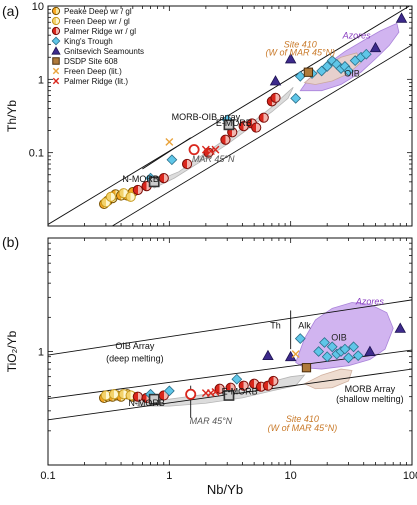 The image size is (417, 505). What do you see at coordinates (10, 242) in the screenshot?
I see `panel-b-label: (b)` at bounding box center [10, 242].